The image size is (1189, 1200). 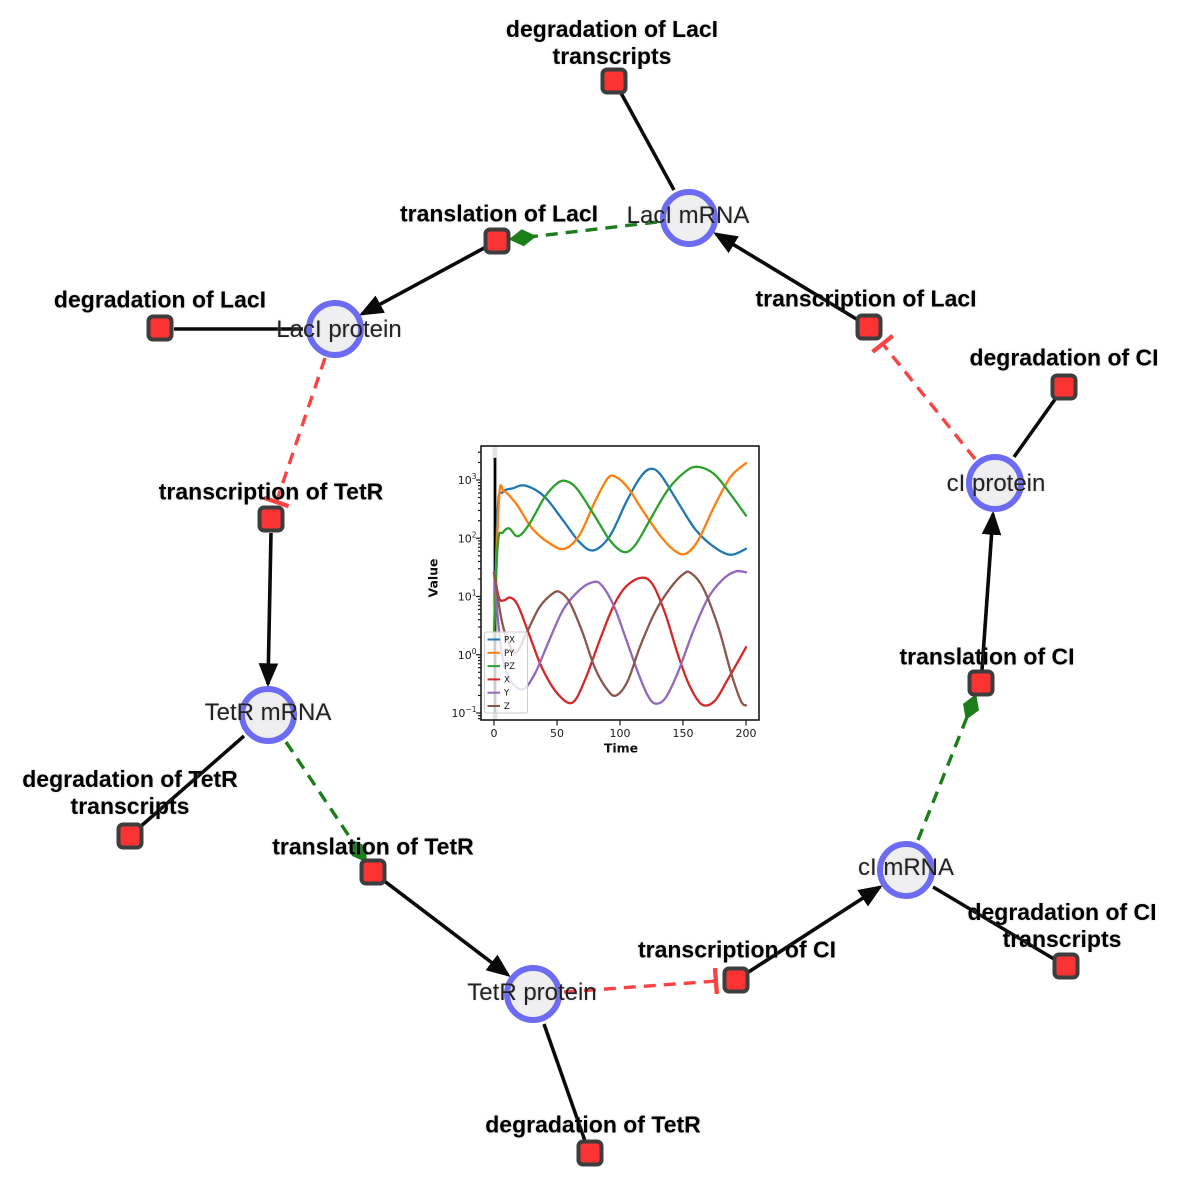 I want to click on reaction-node-degradation-of-laci-transcripts, so click(x=614, y=81).